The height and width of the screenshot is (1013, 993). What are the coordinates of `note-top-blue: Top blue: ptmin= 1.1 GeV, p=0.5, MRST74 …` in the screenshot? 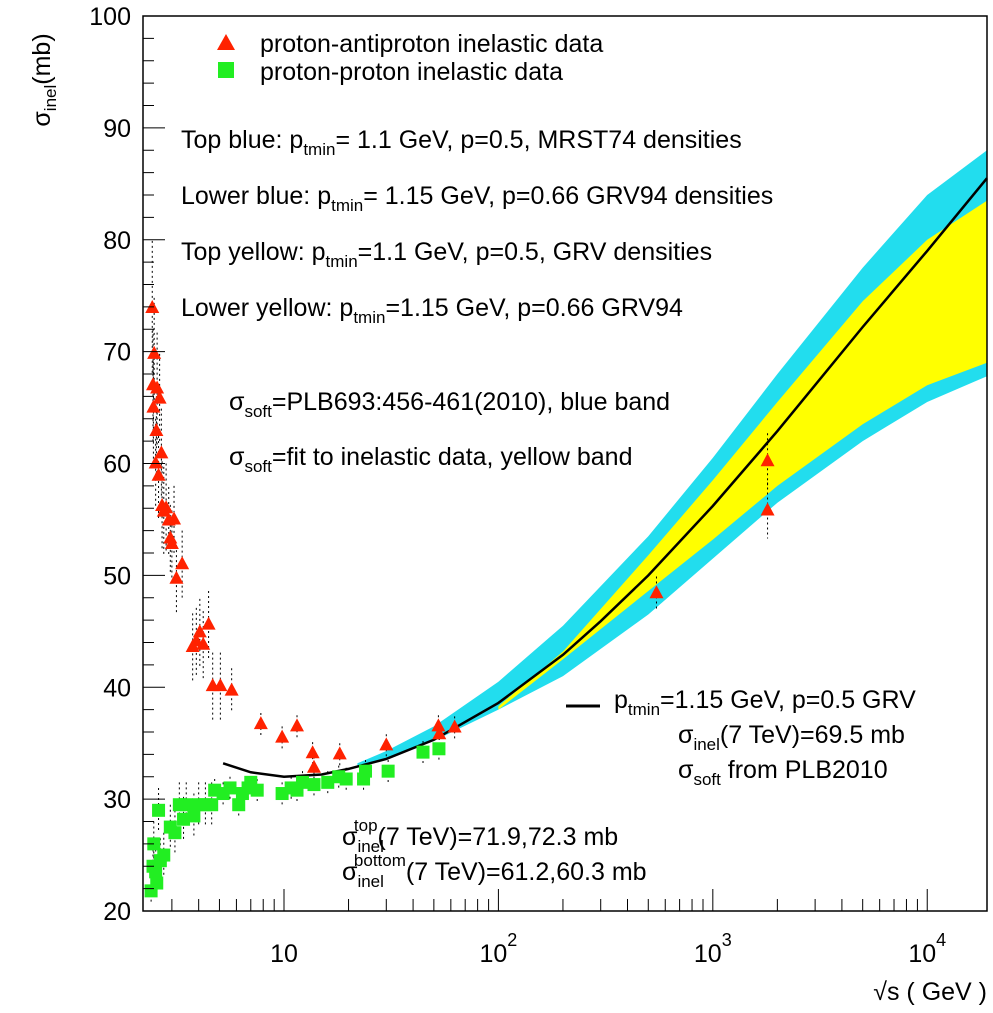 It's located at (461, 142).